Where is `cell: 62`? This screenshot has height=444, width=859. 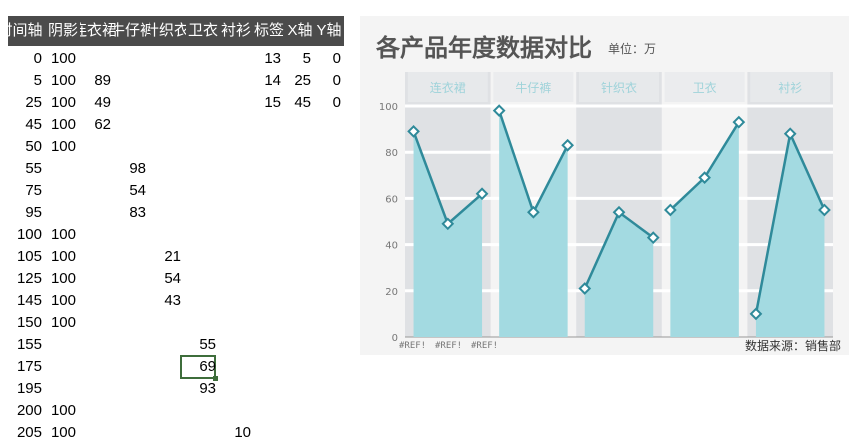
cell: 62 is located at coordinates (102, 124).